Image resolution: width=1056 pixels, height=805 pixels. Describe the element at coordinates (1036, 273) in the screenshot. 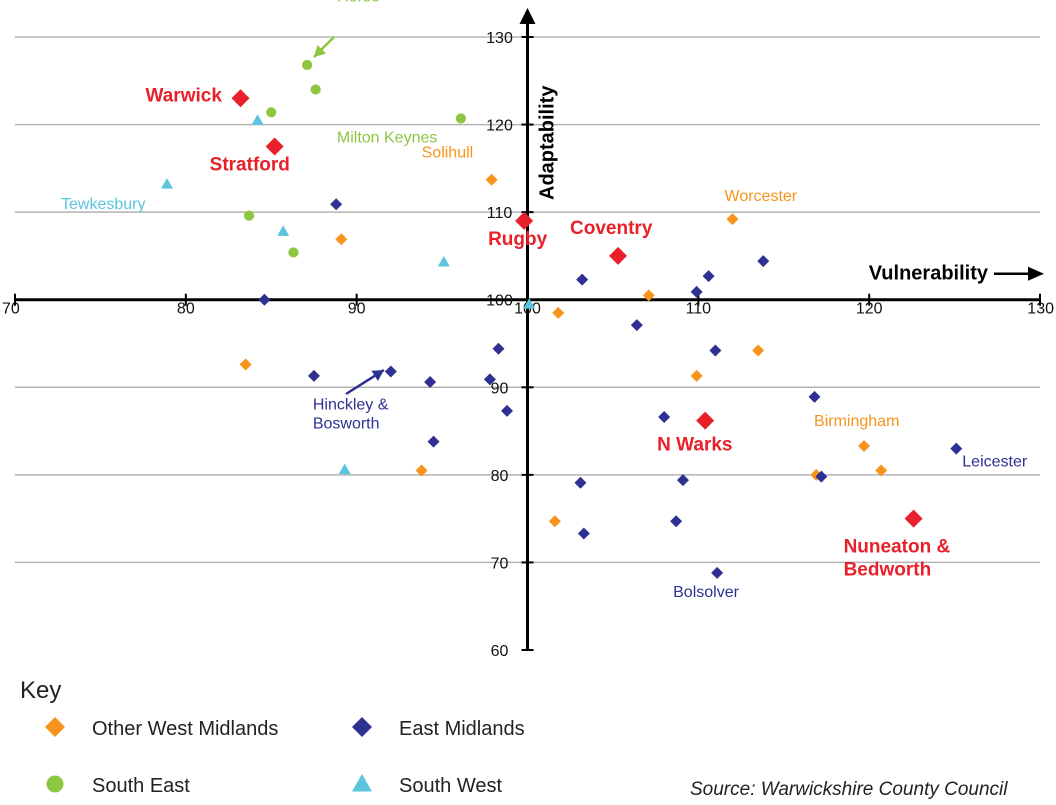

I see `x-axis-arrow-icon` at that location.